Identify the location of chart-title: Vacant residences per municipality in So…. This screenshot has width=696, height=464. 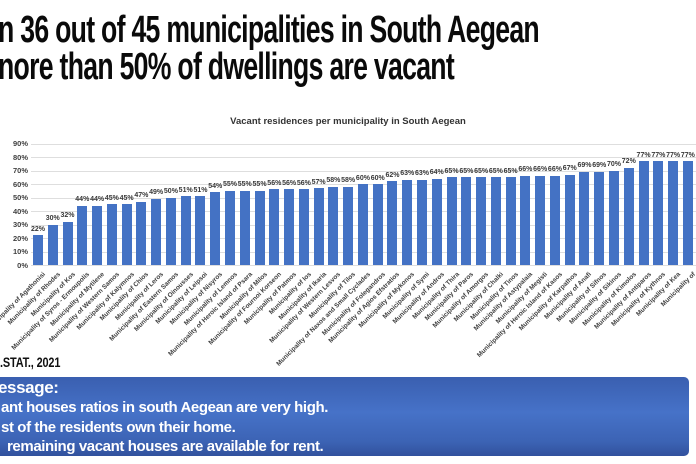
(348, 121).